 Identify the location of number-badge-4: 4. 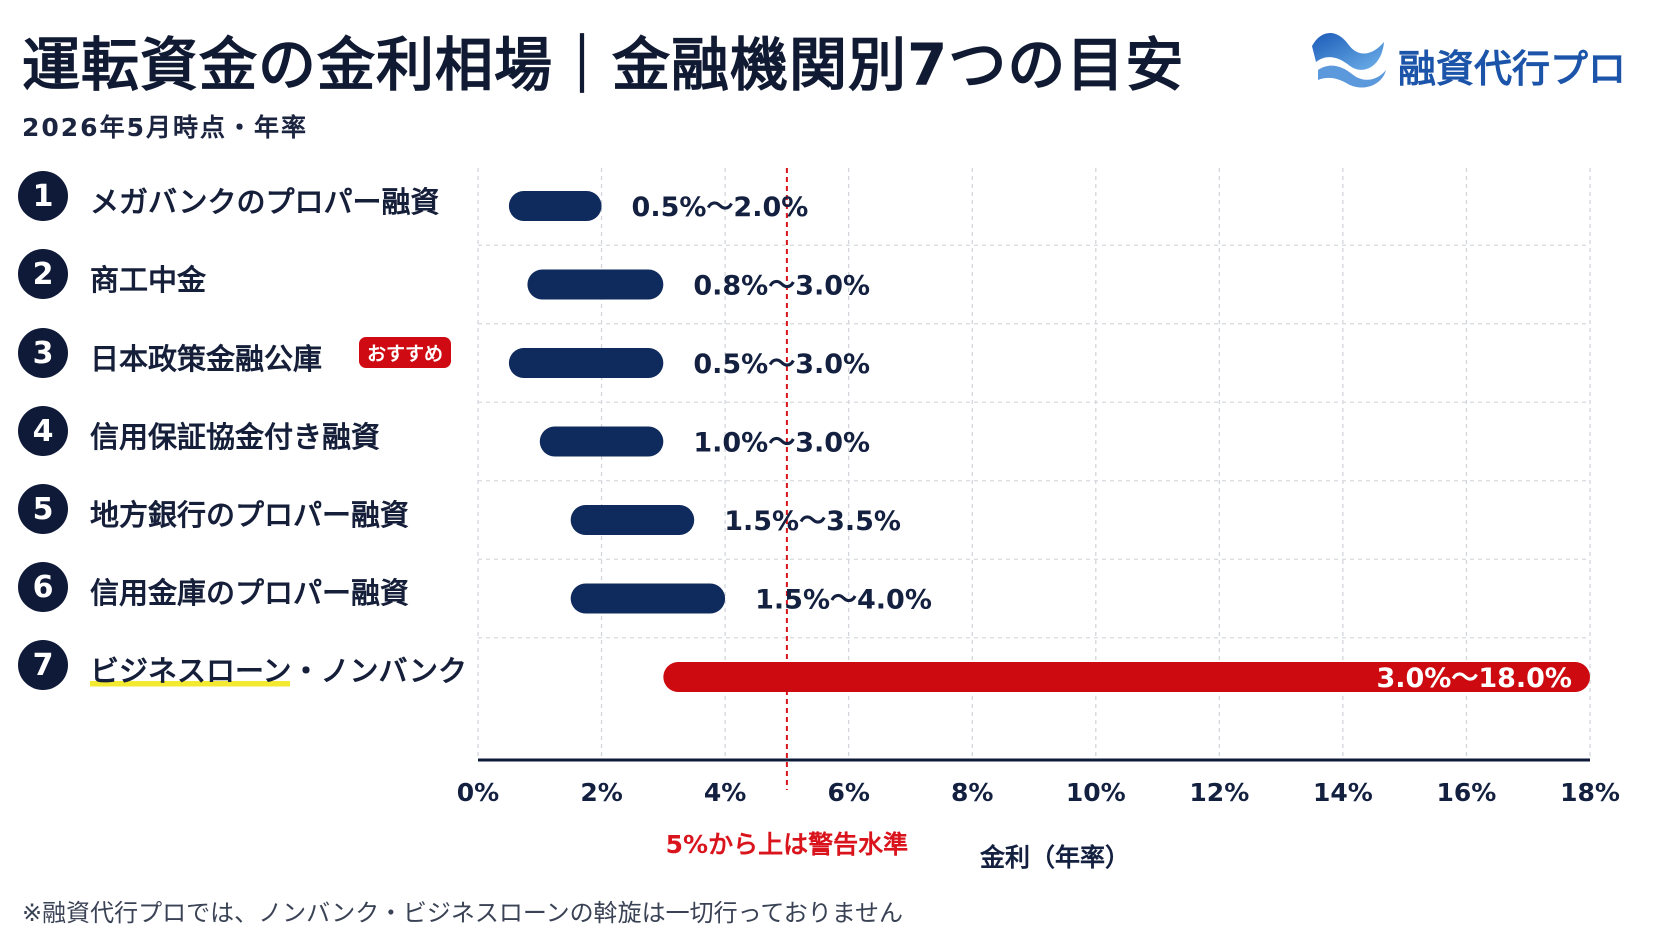
(43, 431).